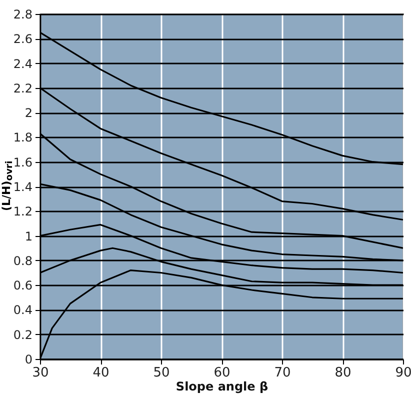  What do you see at coordinates (343, 373) in the screenshot?
I see `x-tick-label: 80` at bounding box center [343, 373].